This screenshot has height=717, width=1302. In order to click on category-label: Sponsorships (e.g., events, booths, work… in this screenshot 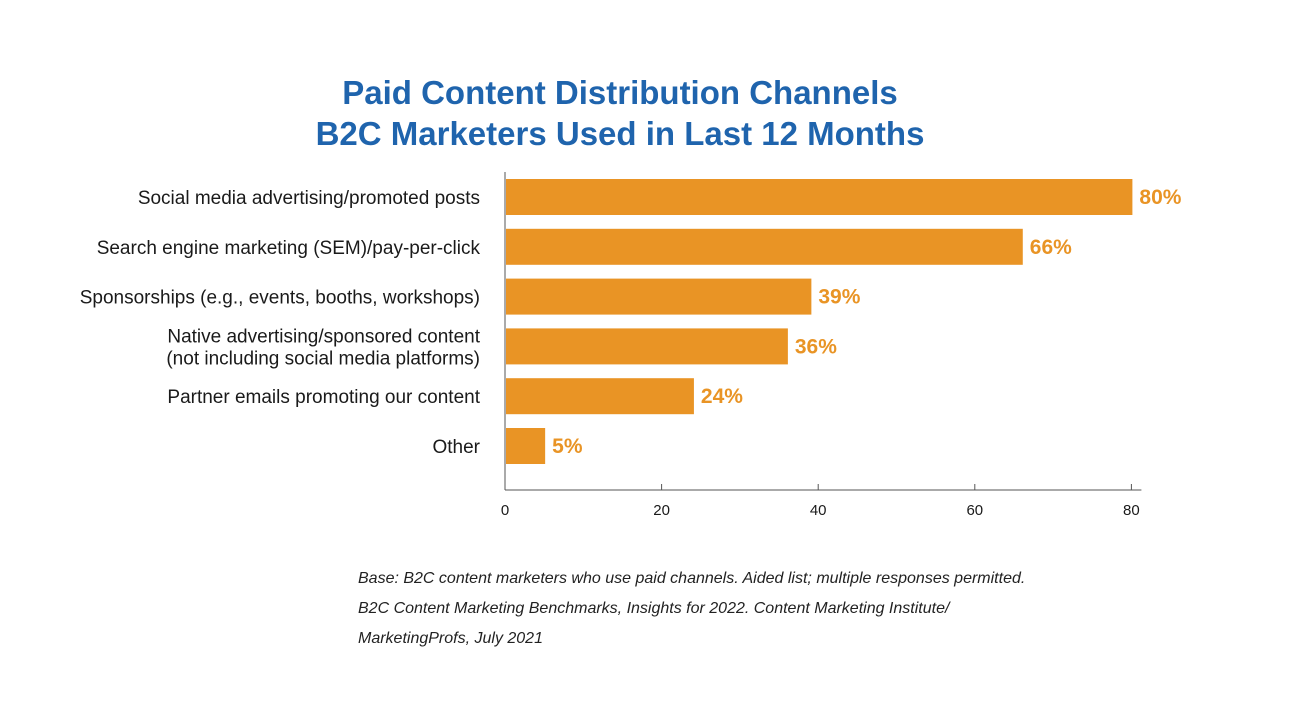, I will do `click(280, 298)`.